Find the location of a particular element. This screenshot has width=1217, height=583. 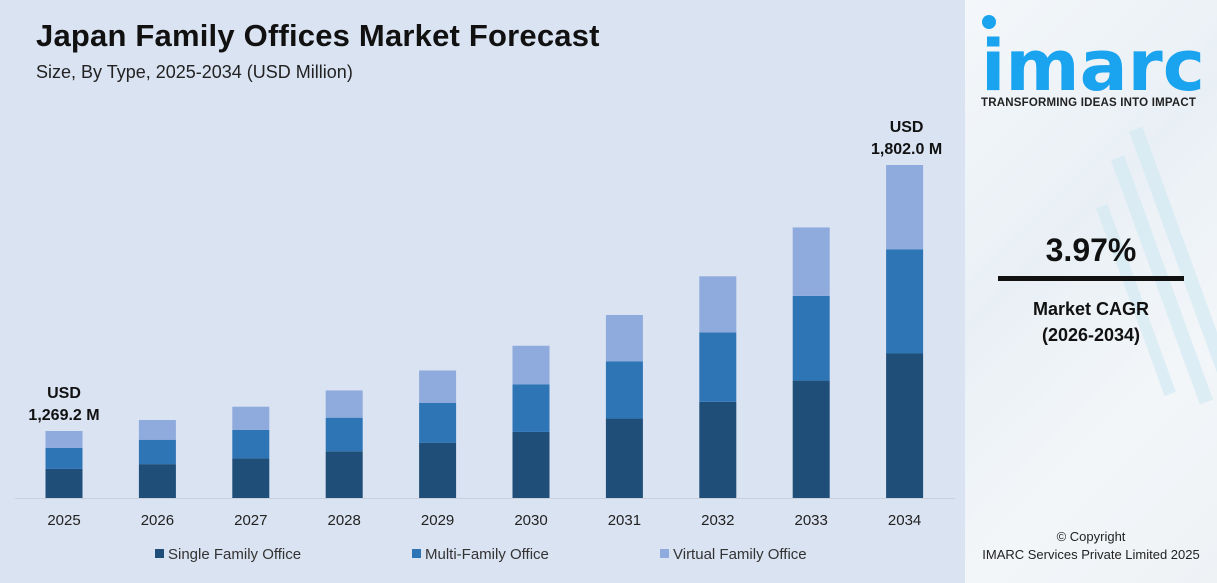

bar-segment-2033-single-family-office is located at coordinates (811, 439).